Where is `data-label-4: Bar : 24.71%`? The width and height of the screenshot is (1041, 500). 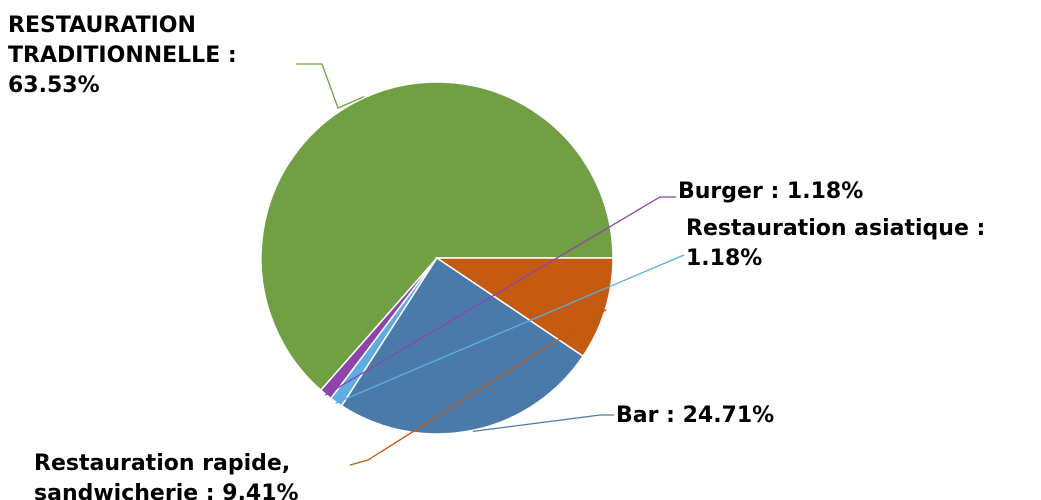
data-label-4: Bar : 24.71% is located at coordinates (695, 415).